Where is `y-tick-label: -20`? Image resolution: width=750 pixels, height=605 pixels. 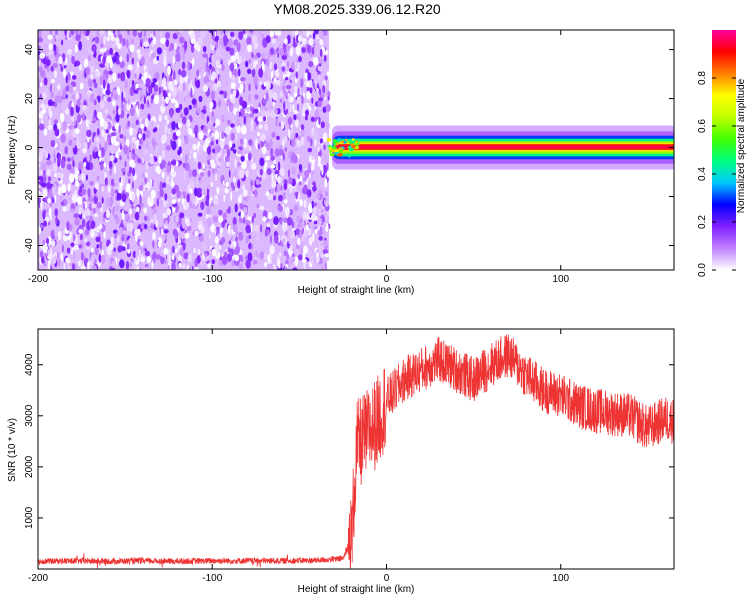
y-tick-label: -20 is located at coordinates (29, 196).